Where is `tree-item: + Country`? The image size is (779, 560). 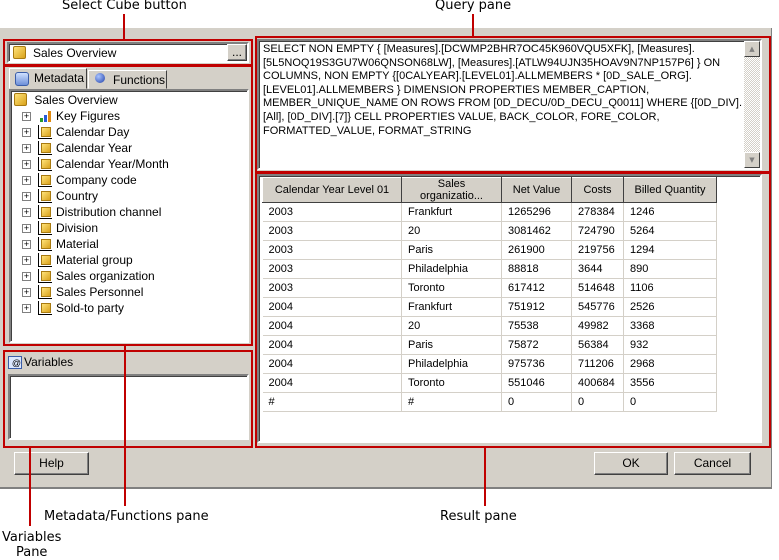
tree-item: + Country is located at coordinates (60, 196).